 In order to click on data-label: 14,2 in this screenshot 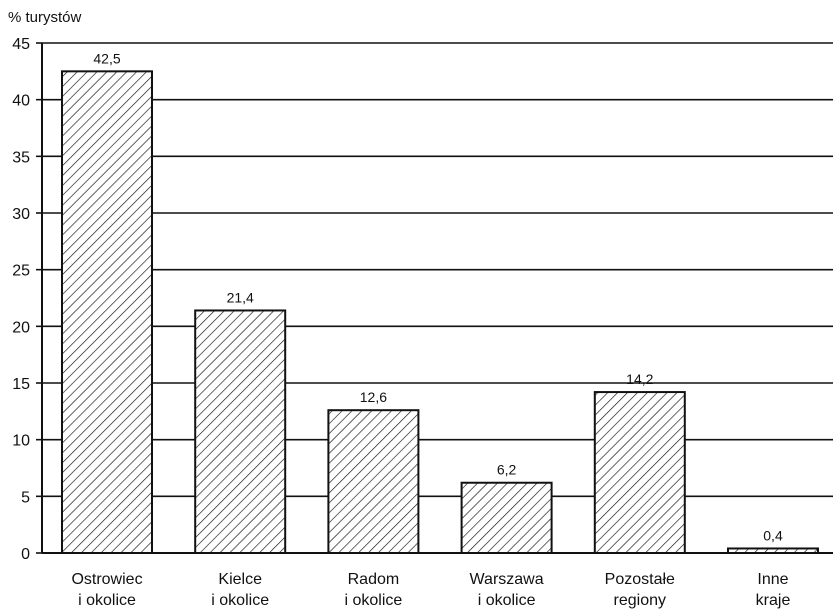, I will do `click(639, 379)`.